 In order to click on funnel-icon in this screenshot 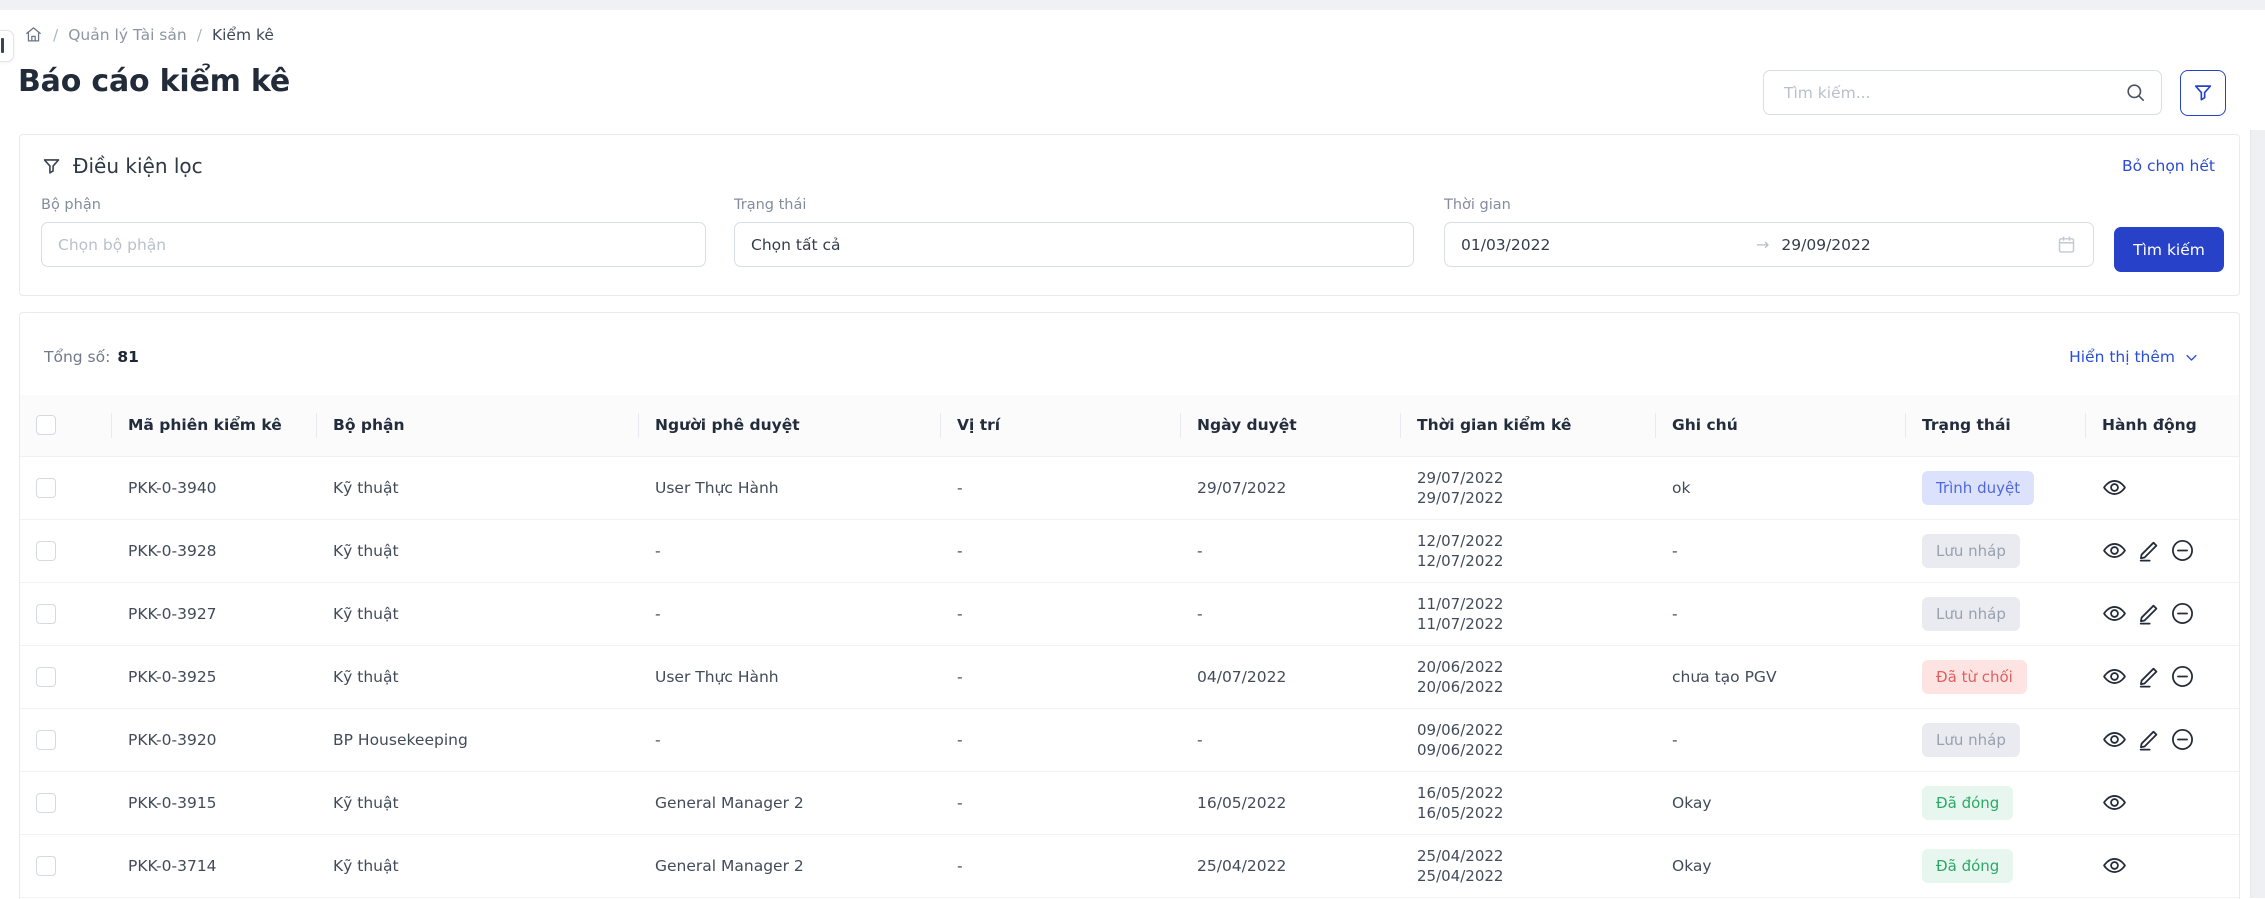, I will do `click(51, 166)`.